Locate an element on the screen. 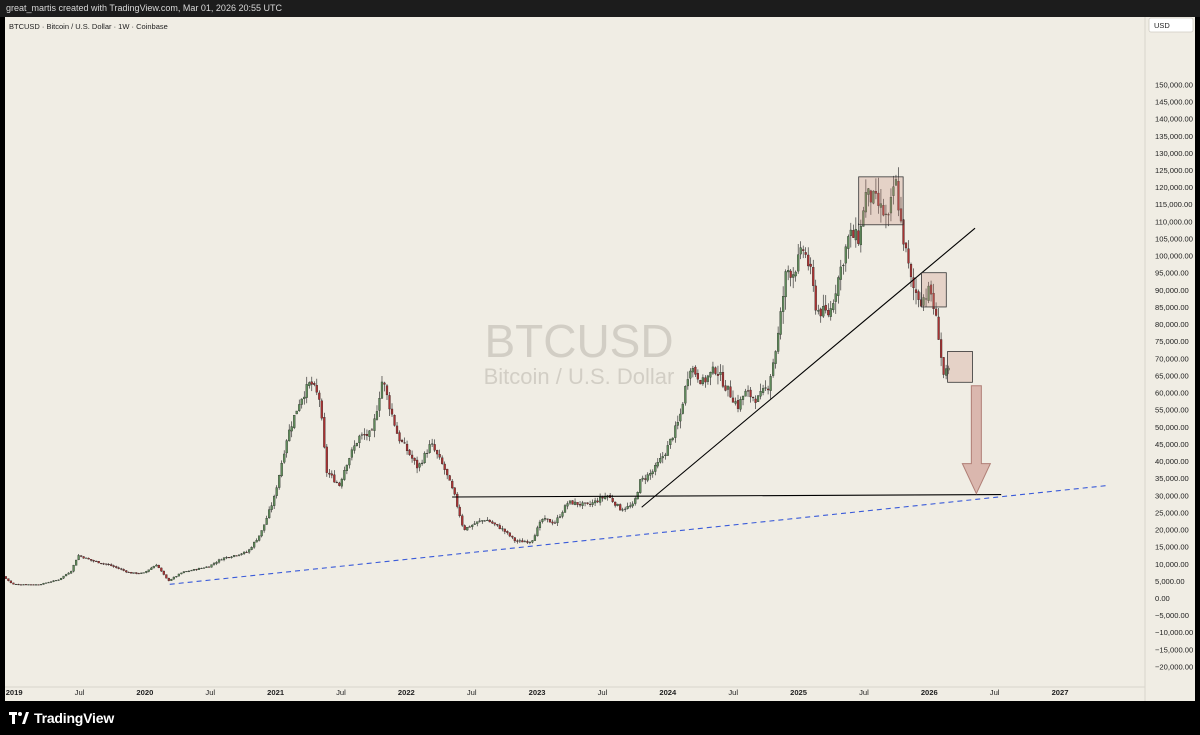  time-tick-label: 2027 is located at coordinates (1060, 692).